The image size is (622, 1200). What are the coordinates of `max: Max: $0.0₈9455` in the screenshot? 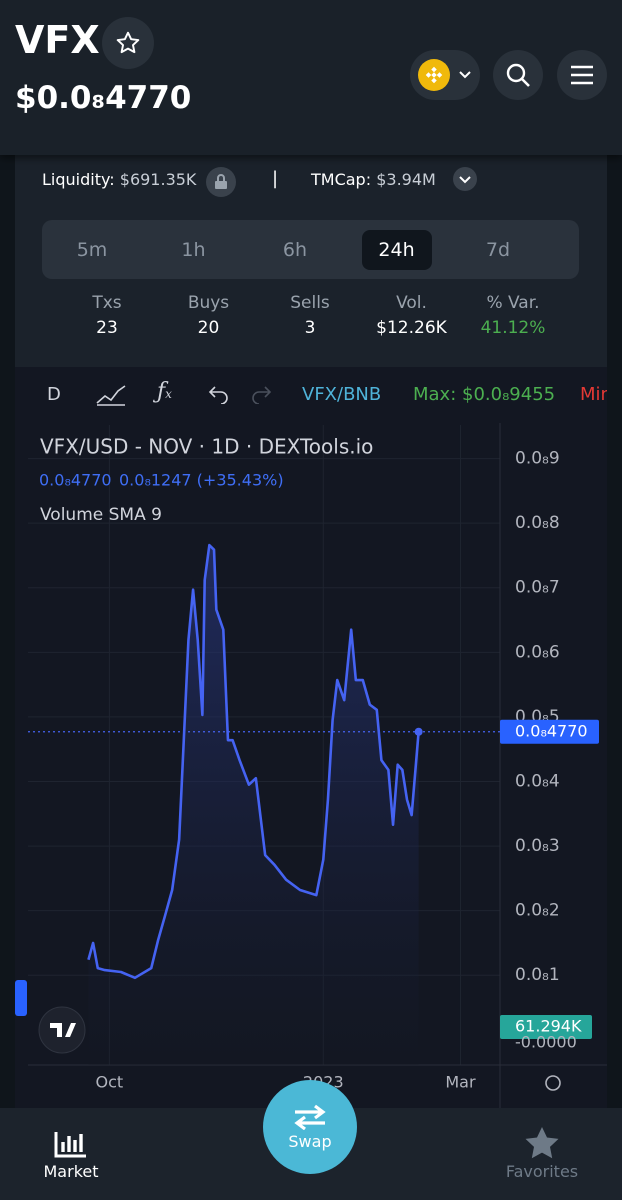 It's located at (484, 394).